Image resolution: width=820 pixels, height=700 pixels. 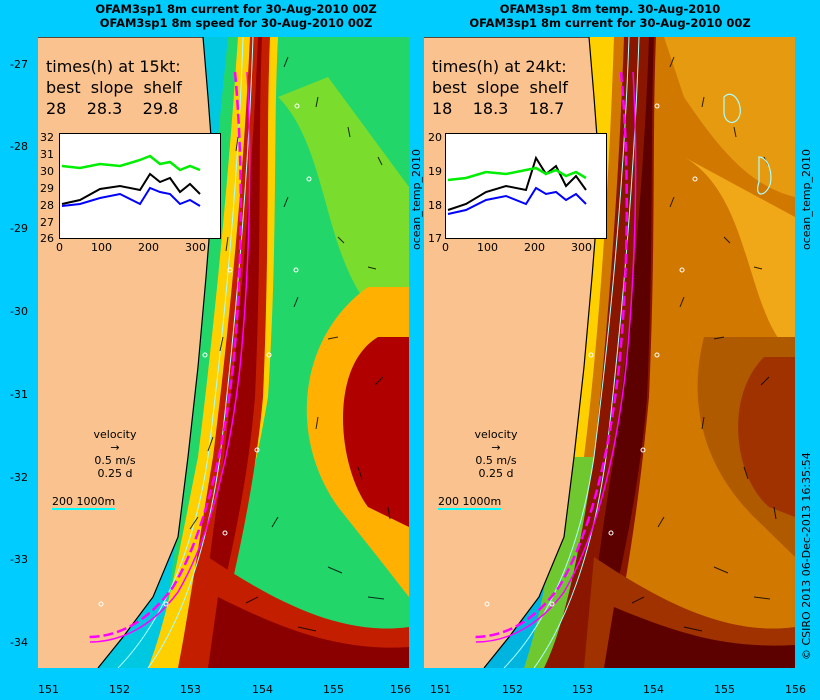 What do you see at coordinates (416, 199) in the screenshot?
I see `left-variable-label: ocean_temp_2010` at bounding box center [416, 199].